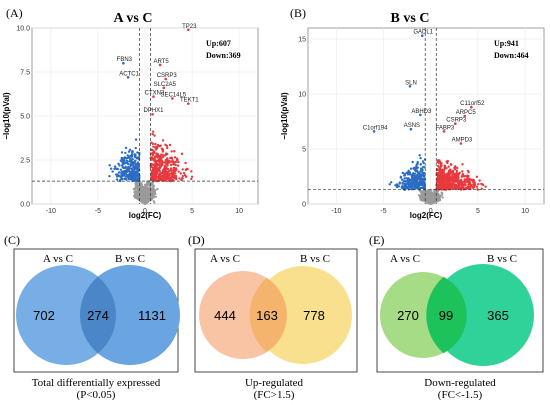  What do you see at coordinates (173, 95) in the screenshot?
I see `gene-label: SEC14L5` at bounding box center [173, 95].